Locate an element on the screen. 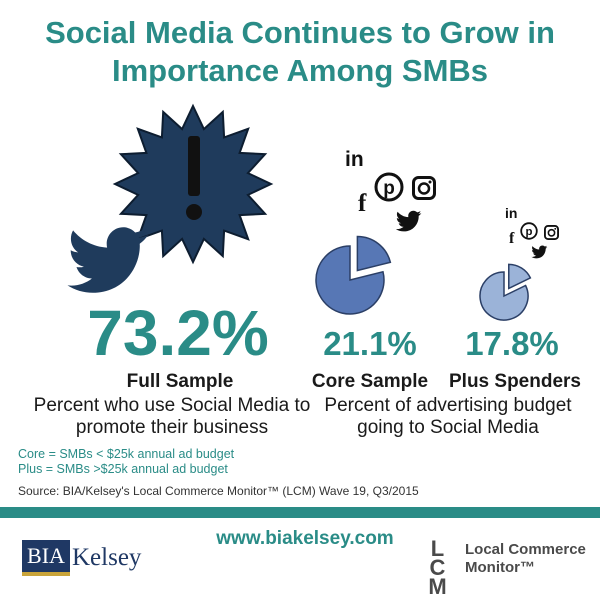 The width and height of the screenshot is (600, 600). core-sample-pie is located at coordinates (353, 275).